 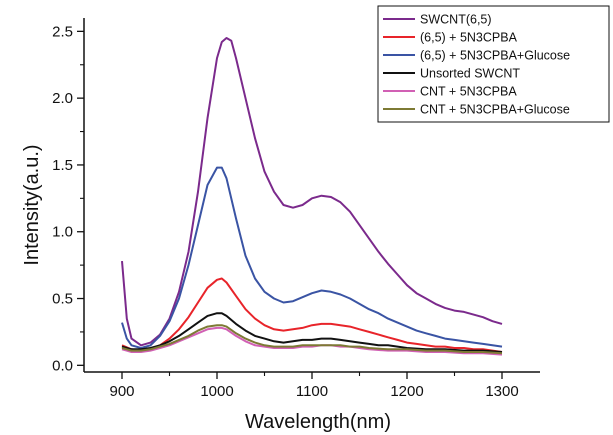 What do you see at coordinates (62, 165) in the screenshot?
I see `y-tick-label: 1.5` at bounding box center [62, 165].